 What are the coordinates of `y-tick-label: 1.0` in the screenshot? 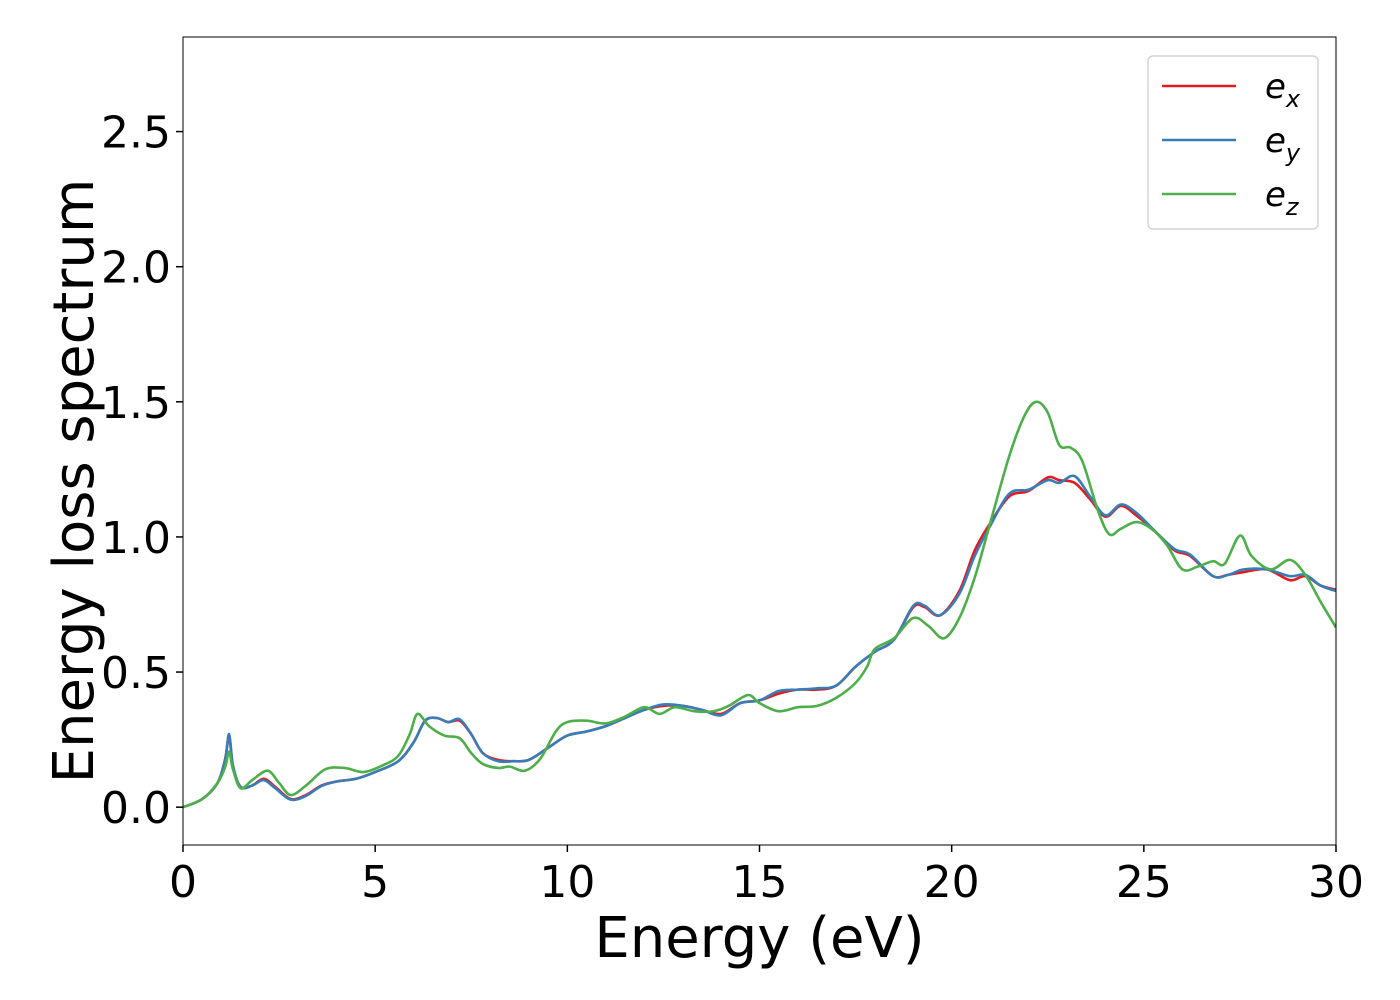 It's located at (136, 538).